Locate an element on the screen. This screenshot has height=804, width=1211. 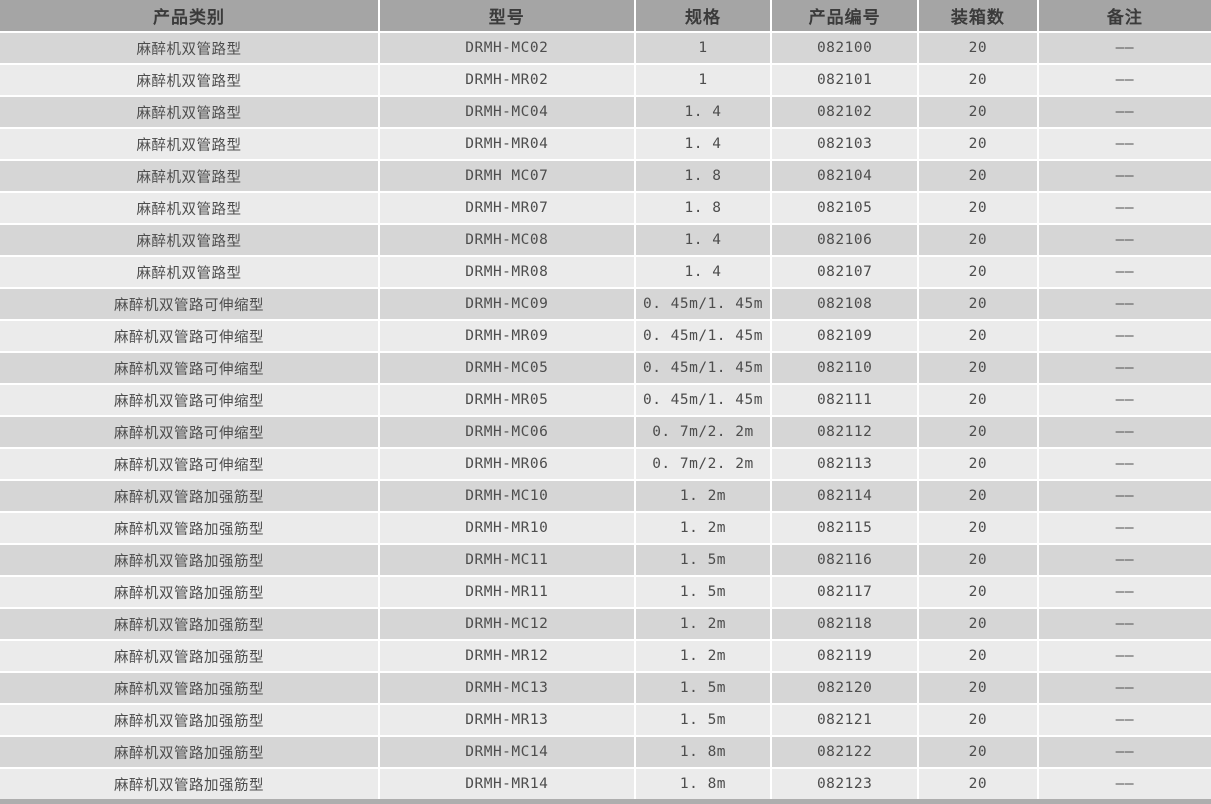
table-row: 麻醉机双管路加强筋型 DRMH-MR10 1. 2m 082115 20 —— is located at coordinates (605, 528).